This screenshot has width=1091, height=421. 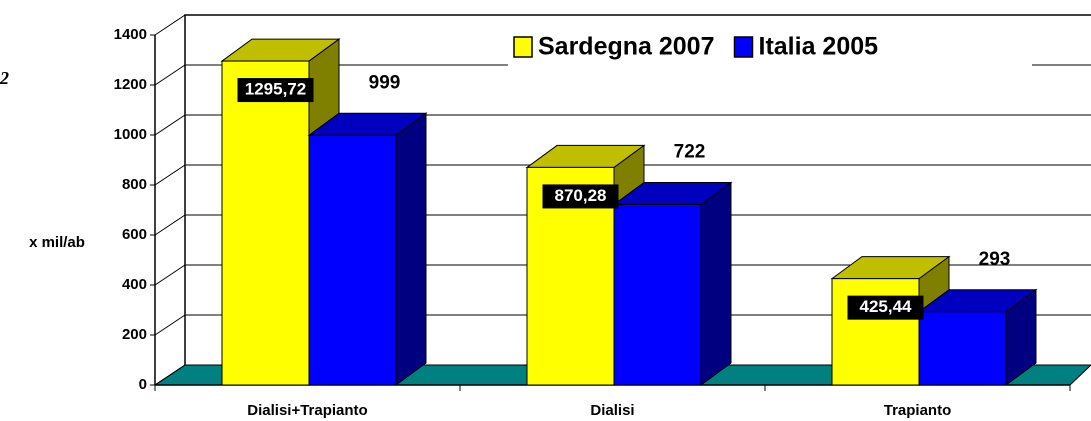 What do you see at coordinates (130, 84) in the screenshot?
I see `y-tick-label: 1200` at bounding box center [130, 84].